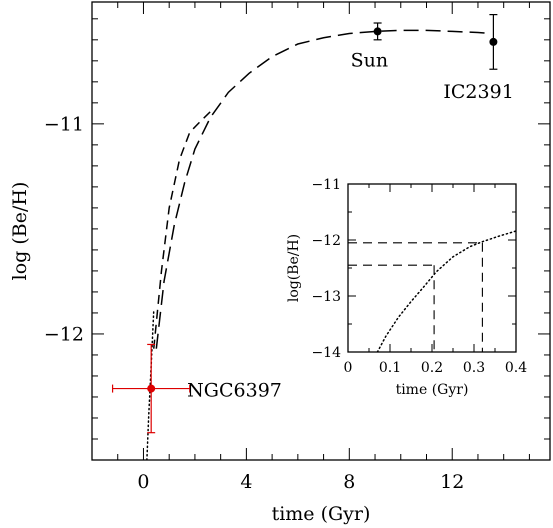 The height and width of the screenshot is (528, 553). Describe the element at coordinates (349, 482) in the screenshot. I see `main-x-tick-label: 8` at that location.